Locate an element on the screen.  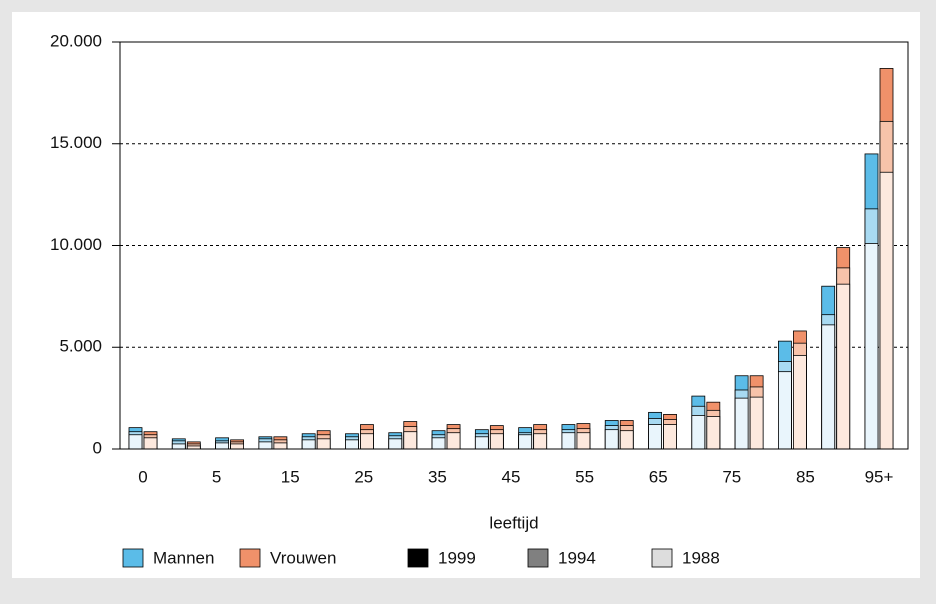
x-axis-label: leeftijd is located at coordinates (513, 522).